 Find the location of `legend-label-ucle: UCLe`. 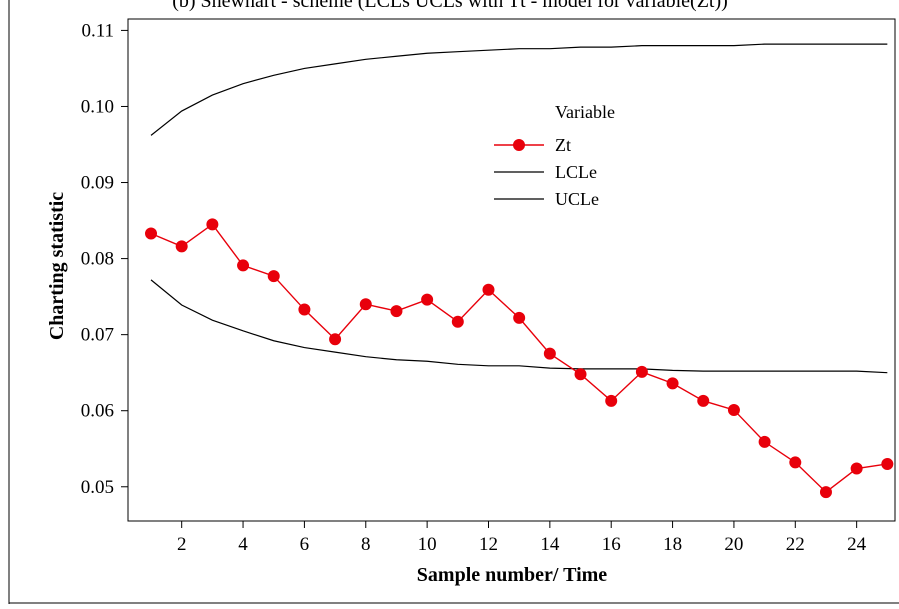

legend-label-ucle: UCLe is located at coordinates (577, 199).